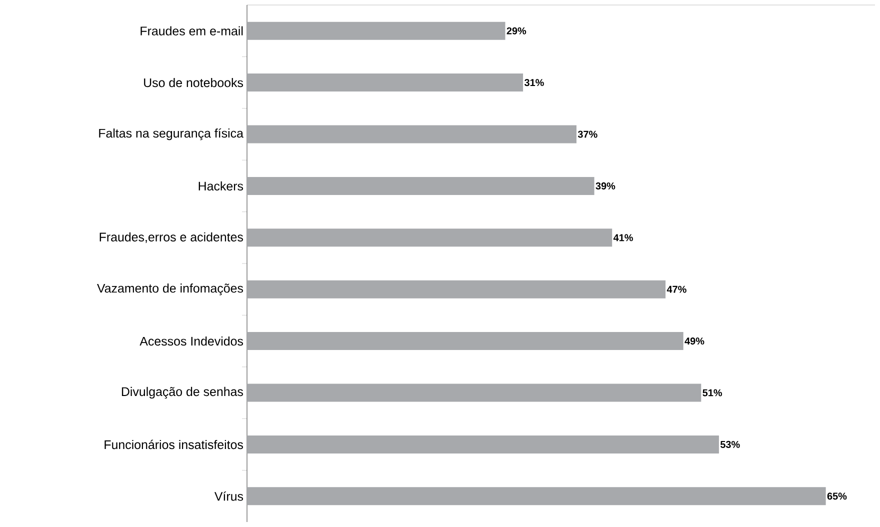 The height and width of the screenshot is (527, 880). What do you see at coordinates (606, 186) in the screenshot?
I see `data-label: 39%` at bounding box center [606, 186].